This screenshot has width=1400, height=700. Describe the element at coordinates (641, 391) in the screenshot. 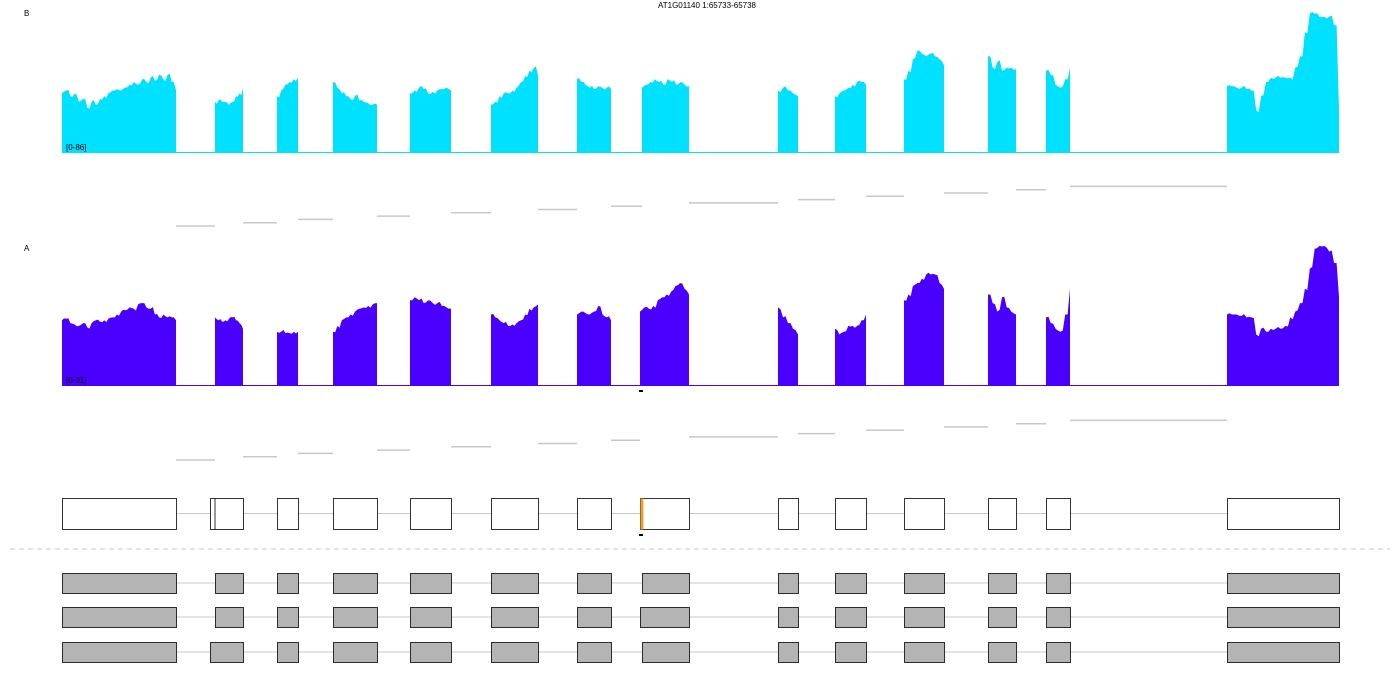

I see `position-marker-a` at that location.